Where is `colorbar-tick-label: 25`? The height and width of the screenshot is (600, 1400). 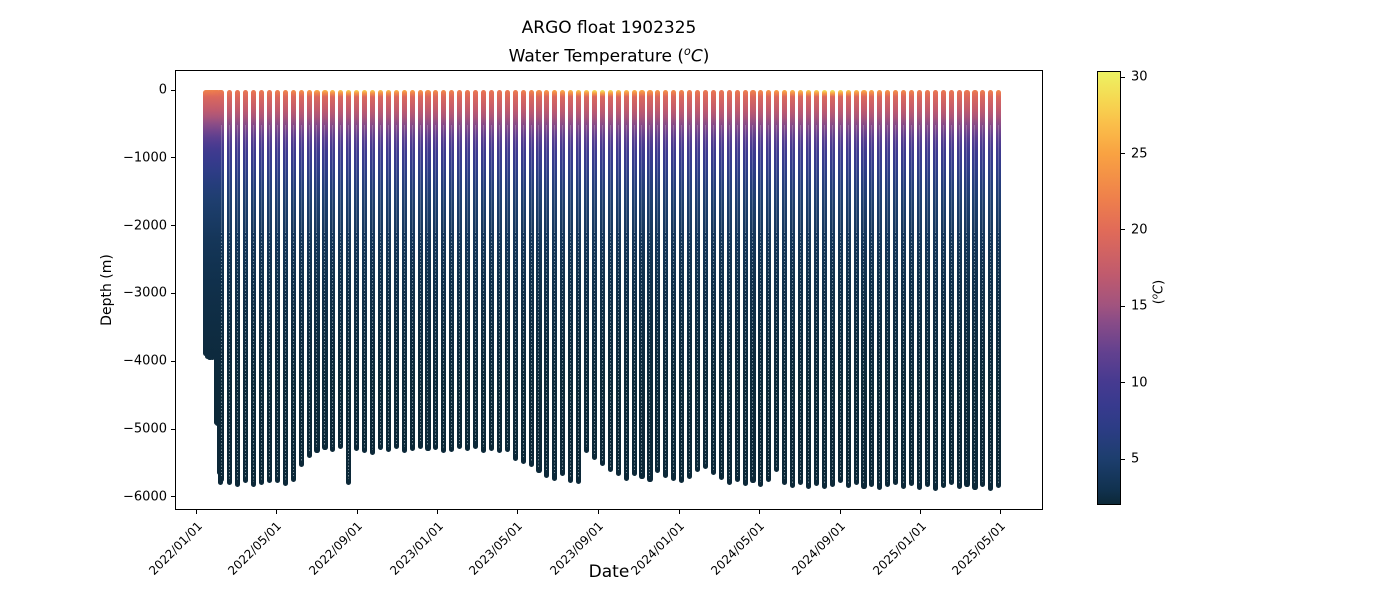
colorbar-tick-label: 25 is located at coordinates (1139, 153).